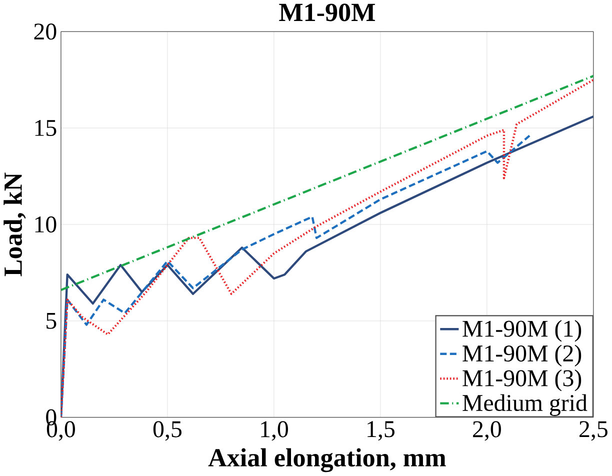 The height and width of the screenshot is (476, 612). What do you see at coordinates (522, 331) in the screenshot?
I see `legend-label: M1-90M (1)` at bounding box center [522, 331].